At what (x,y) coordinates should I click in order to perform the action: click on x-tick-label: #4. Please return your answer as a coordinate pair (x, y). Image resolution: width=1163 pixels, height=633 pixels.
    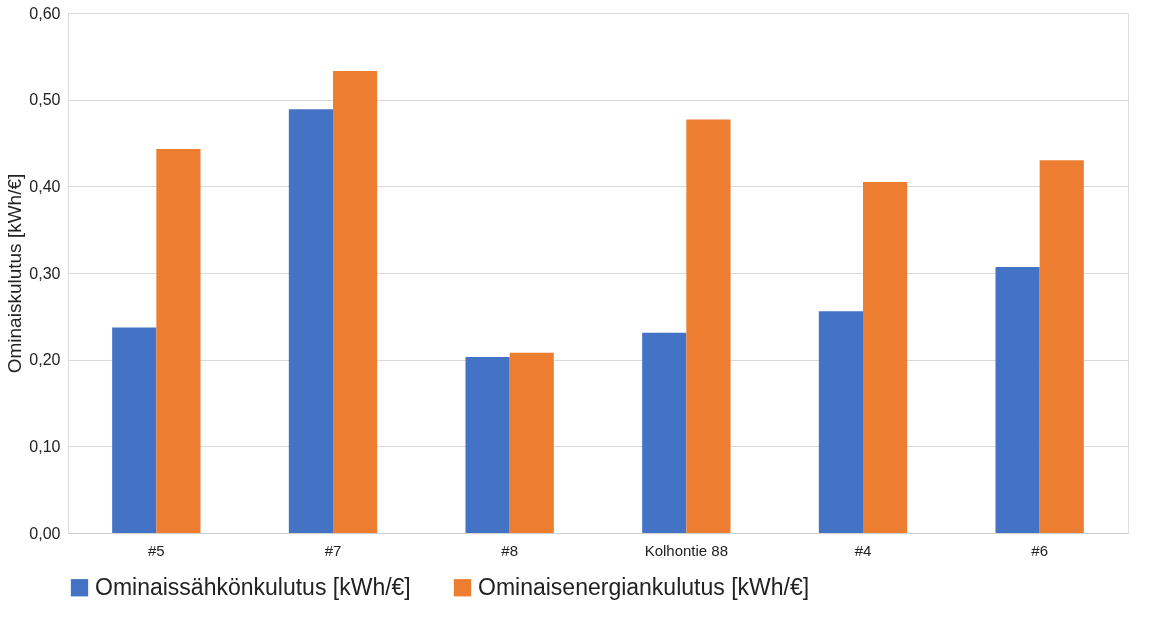
    Looking at the image, I should click on (863, 550).